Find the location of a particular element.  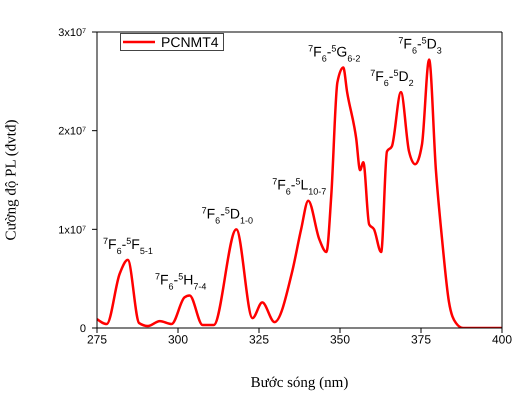

x-tick-label: 375 is located at coordinates (421, 339).